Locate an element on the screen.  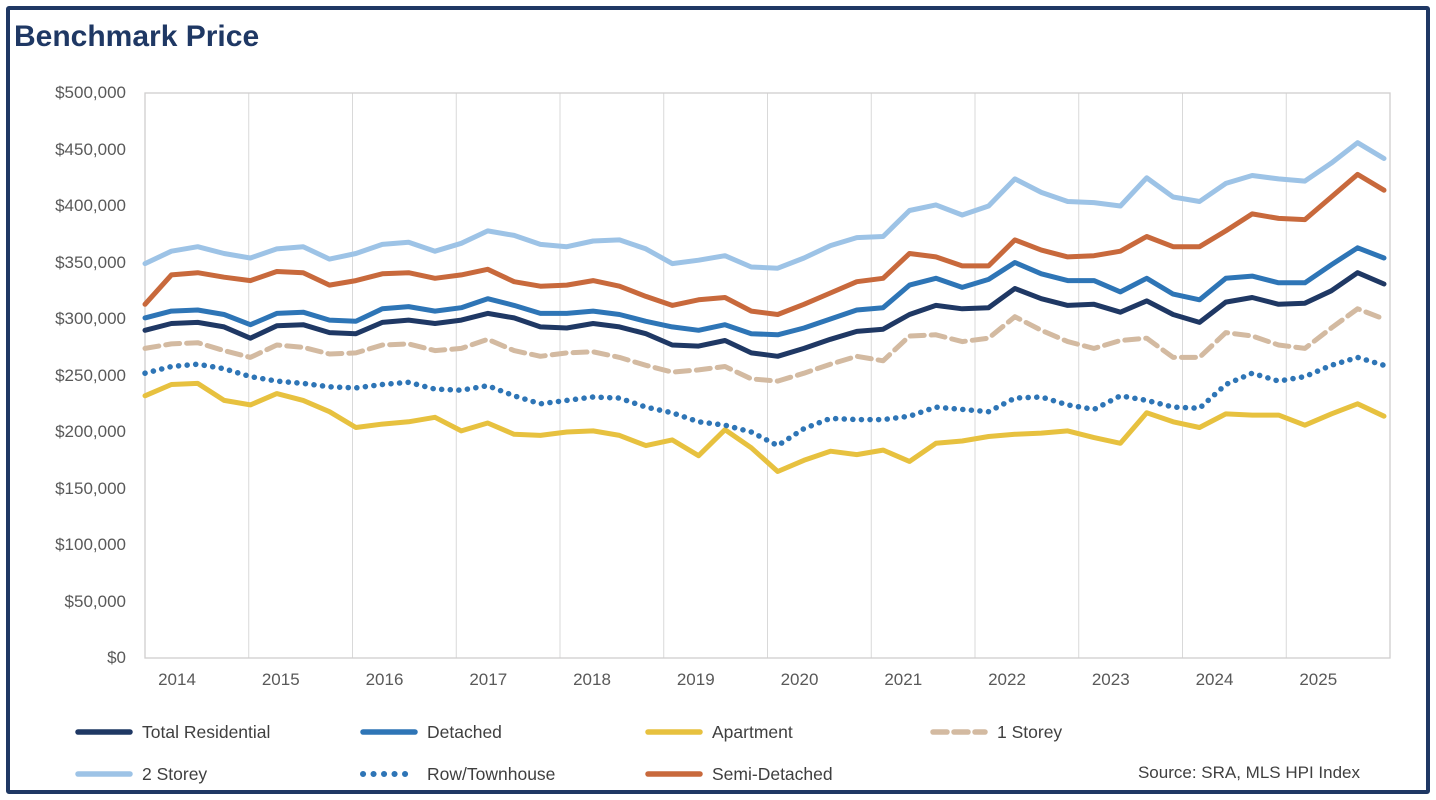
y-axis-label: $100,000 is located at coordinates (90, 544).